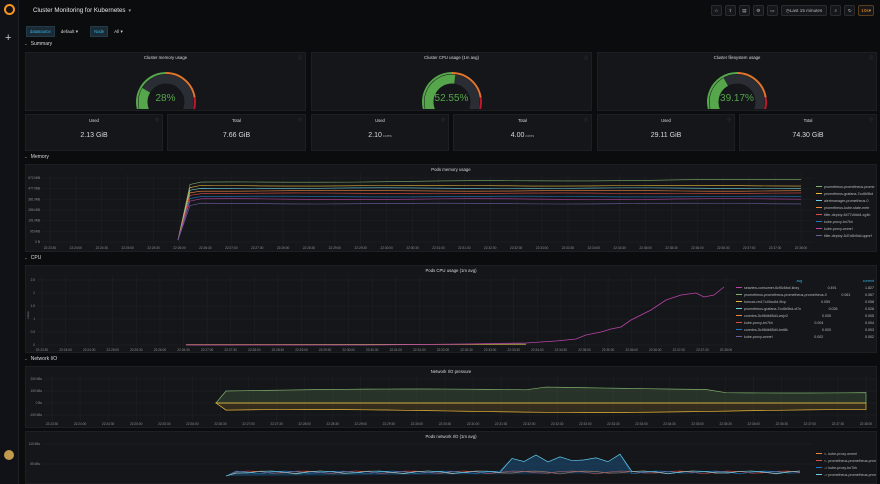  I want to click on x-tick-label: 22:29:30, so click(325, 350).